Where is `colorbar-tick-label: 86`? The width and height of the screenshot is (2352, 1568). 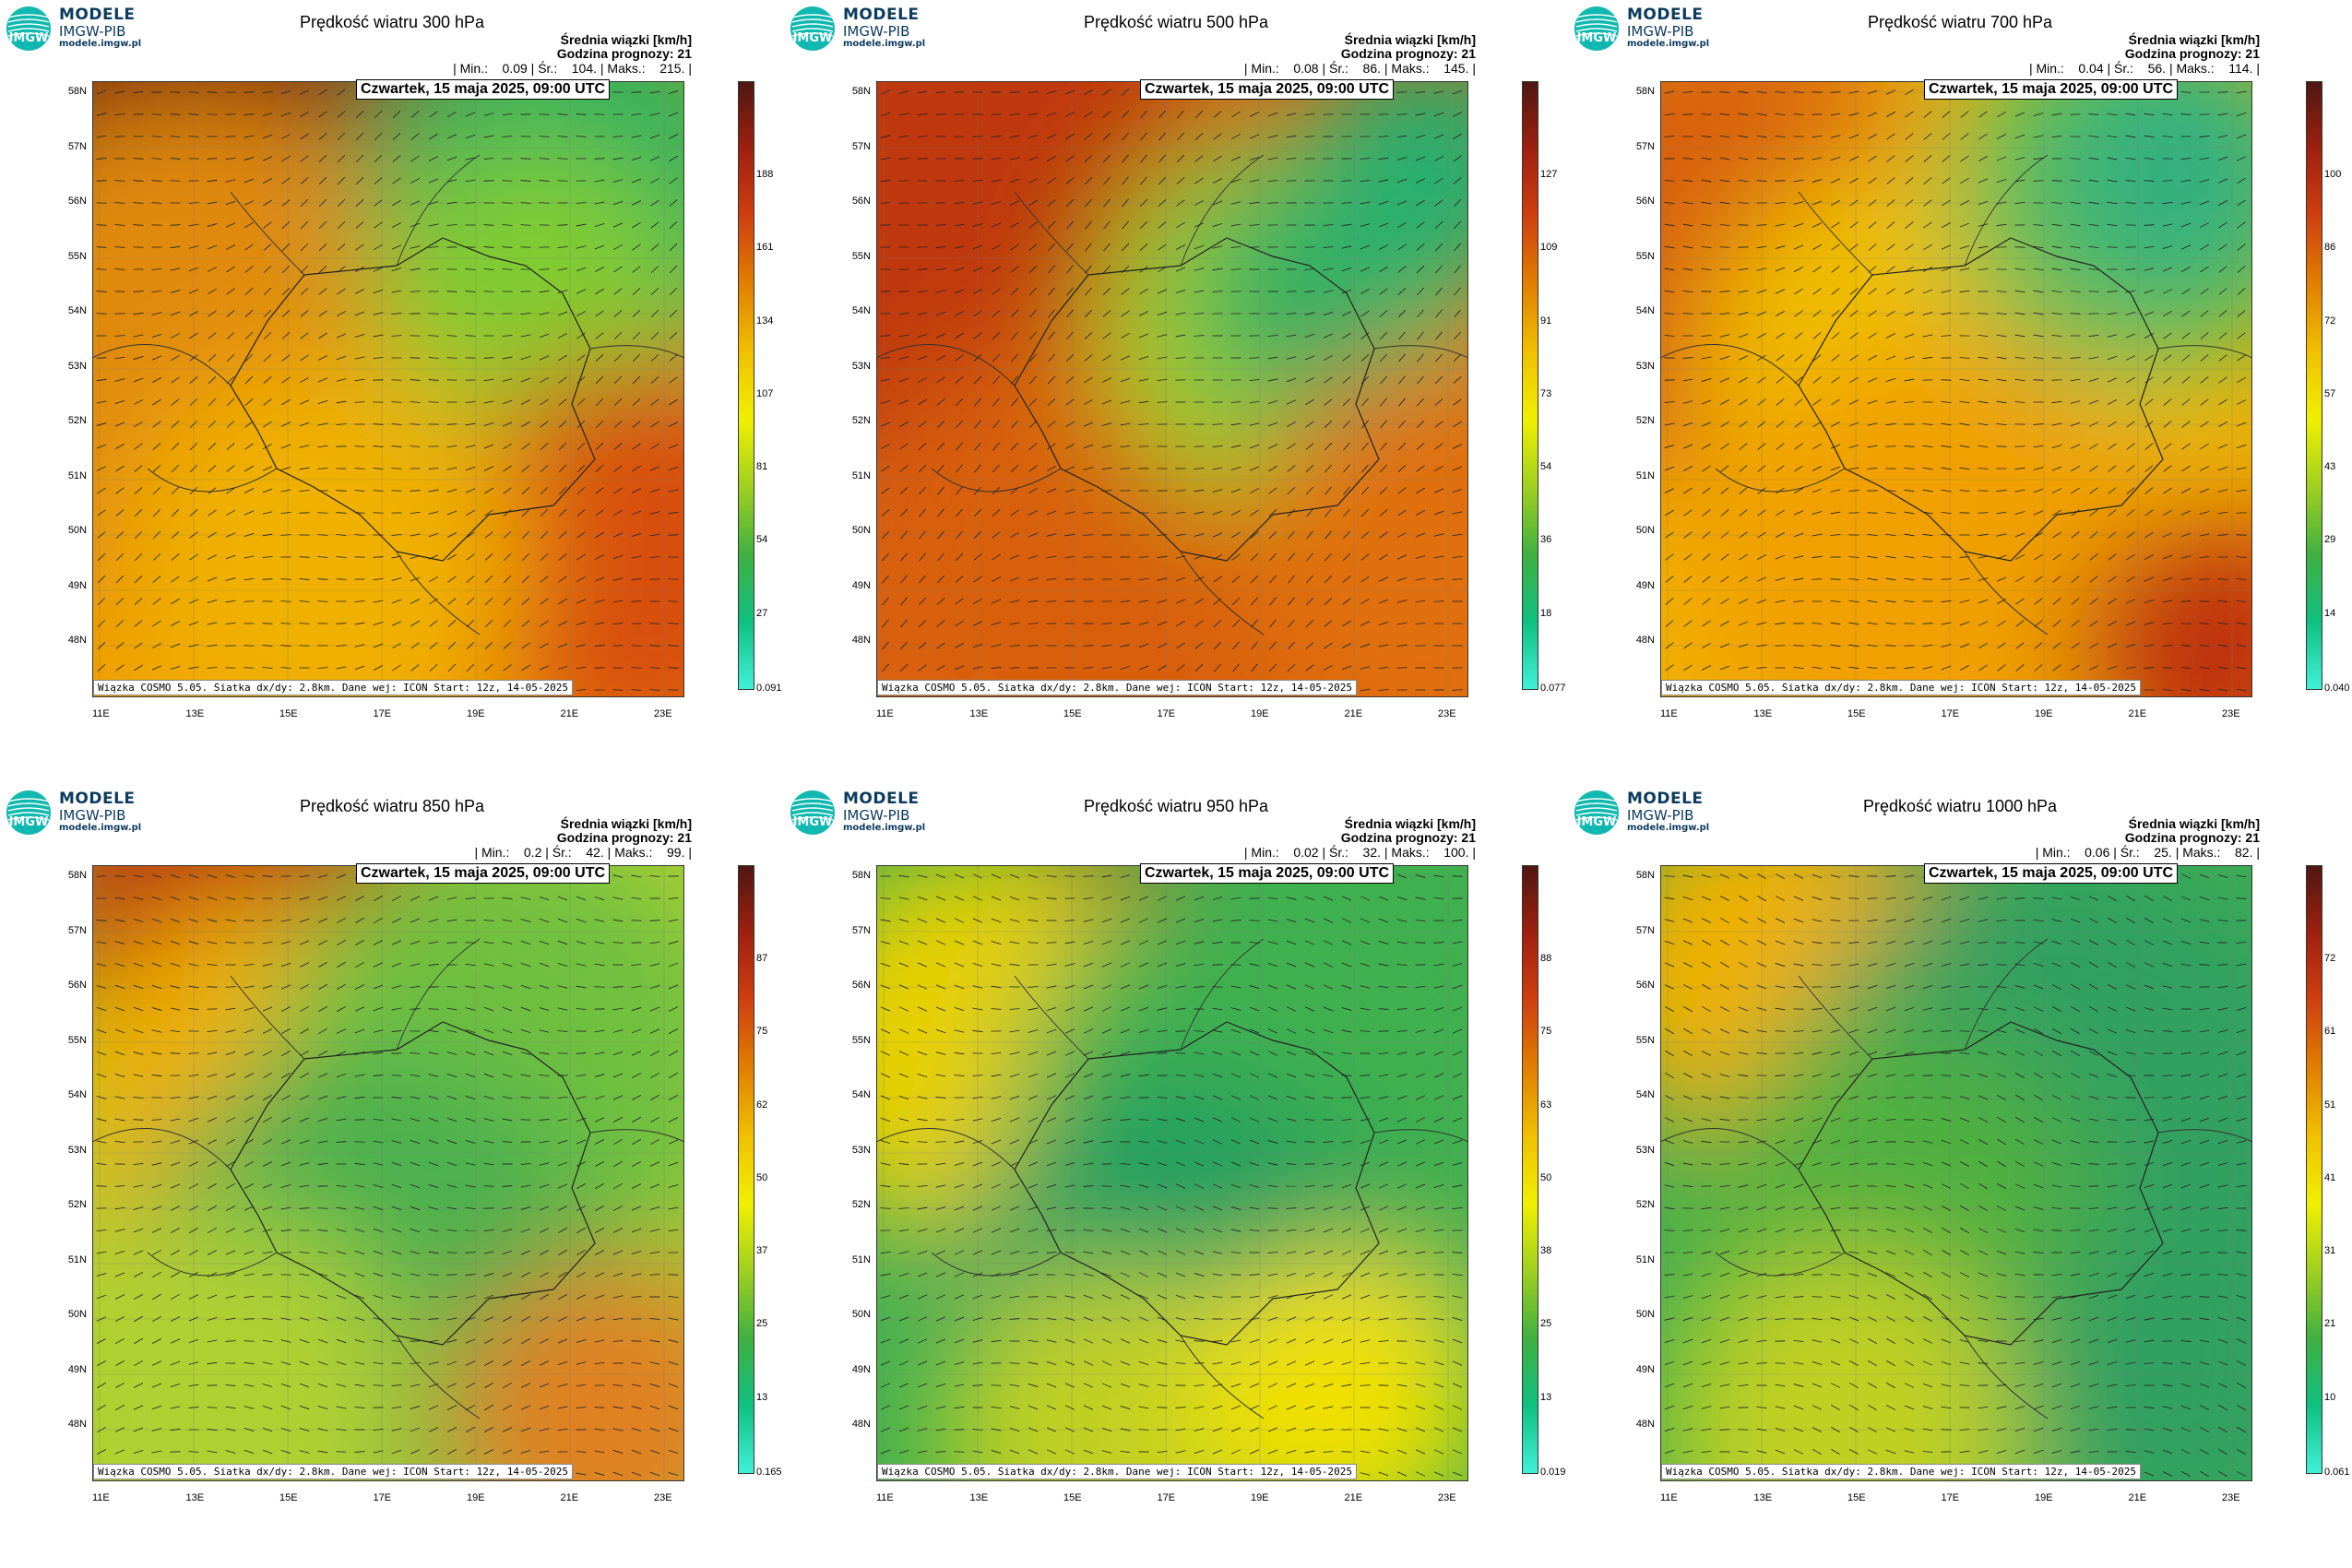 colorbar-tick-label: 86 is located at coordinates (2330, 248).